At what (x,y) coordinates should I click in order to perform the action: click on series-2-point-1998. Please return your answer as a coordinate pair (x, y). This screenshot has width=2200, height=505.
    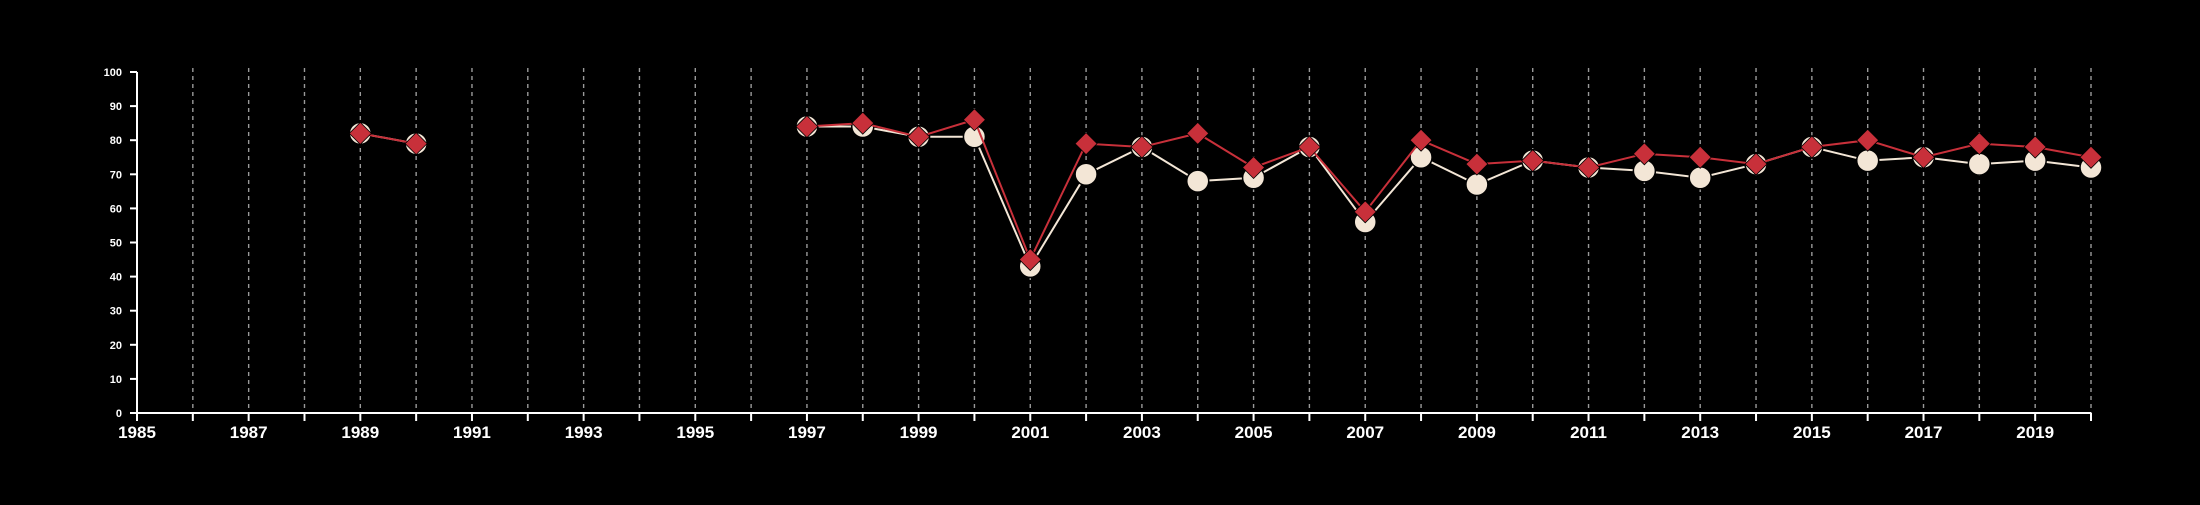
    Looking at the image, I should click on (863, 123).